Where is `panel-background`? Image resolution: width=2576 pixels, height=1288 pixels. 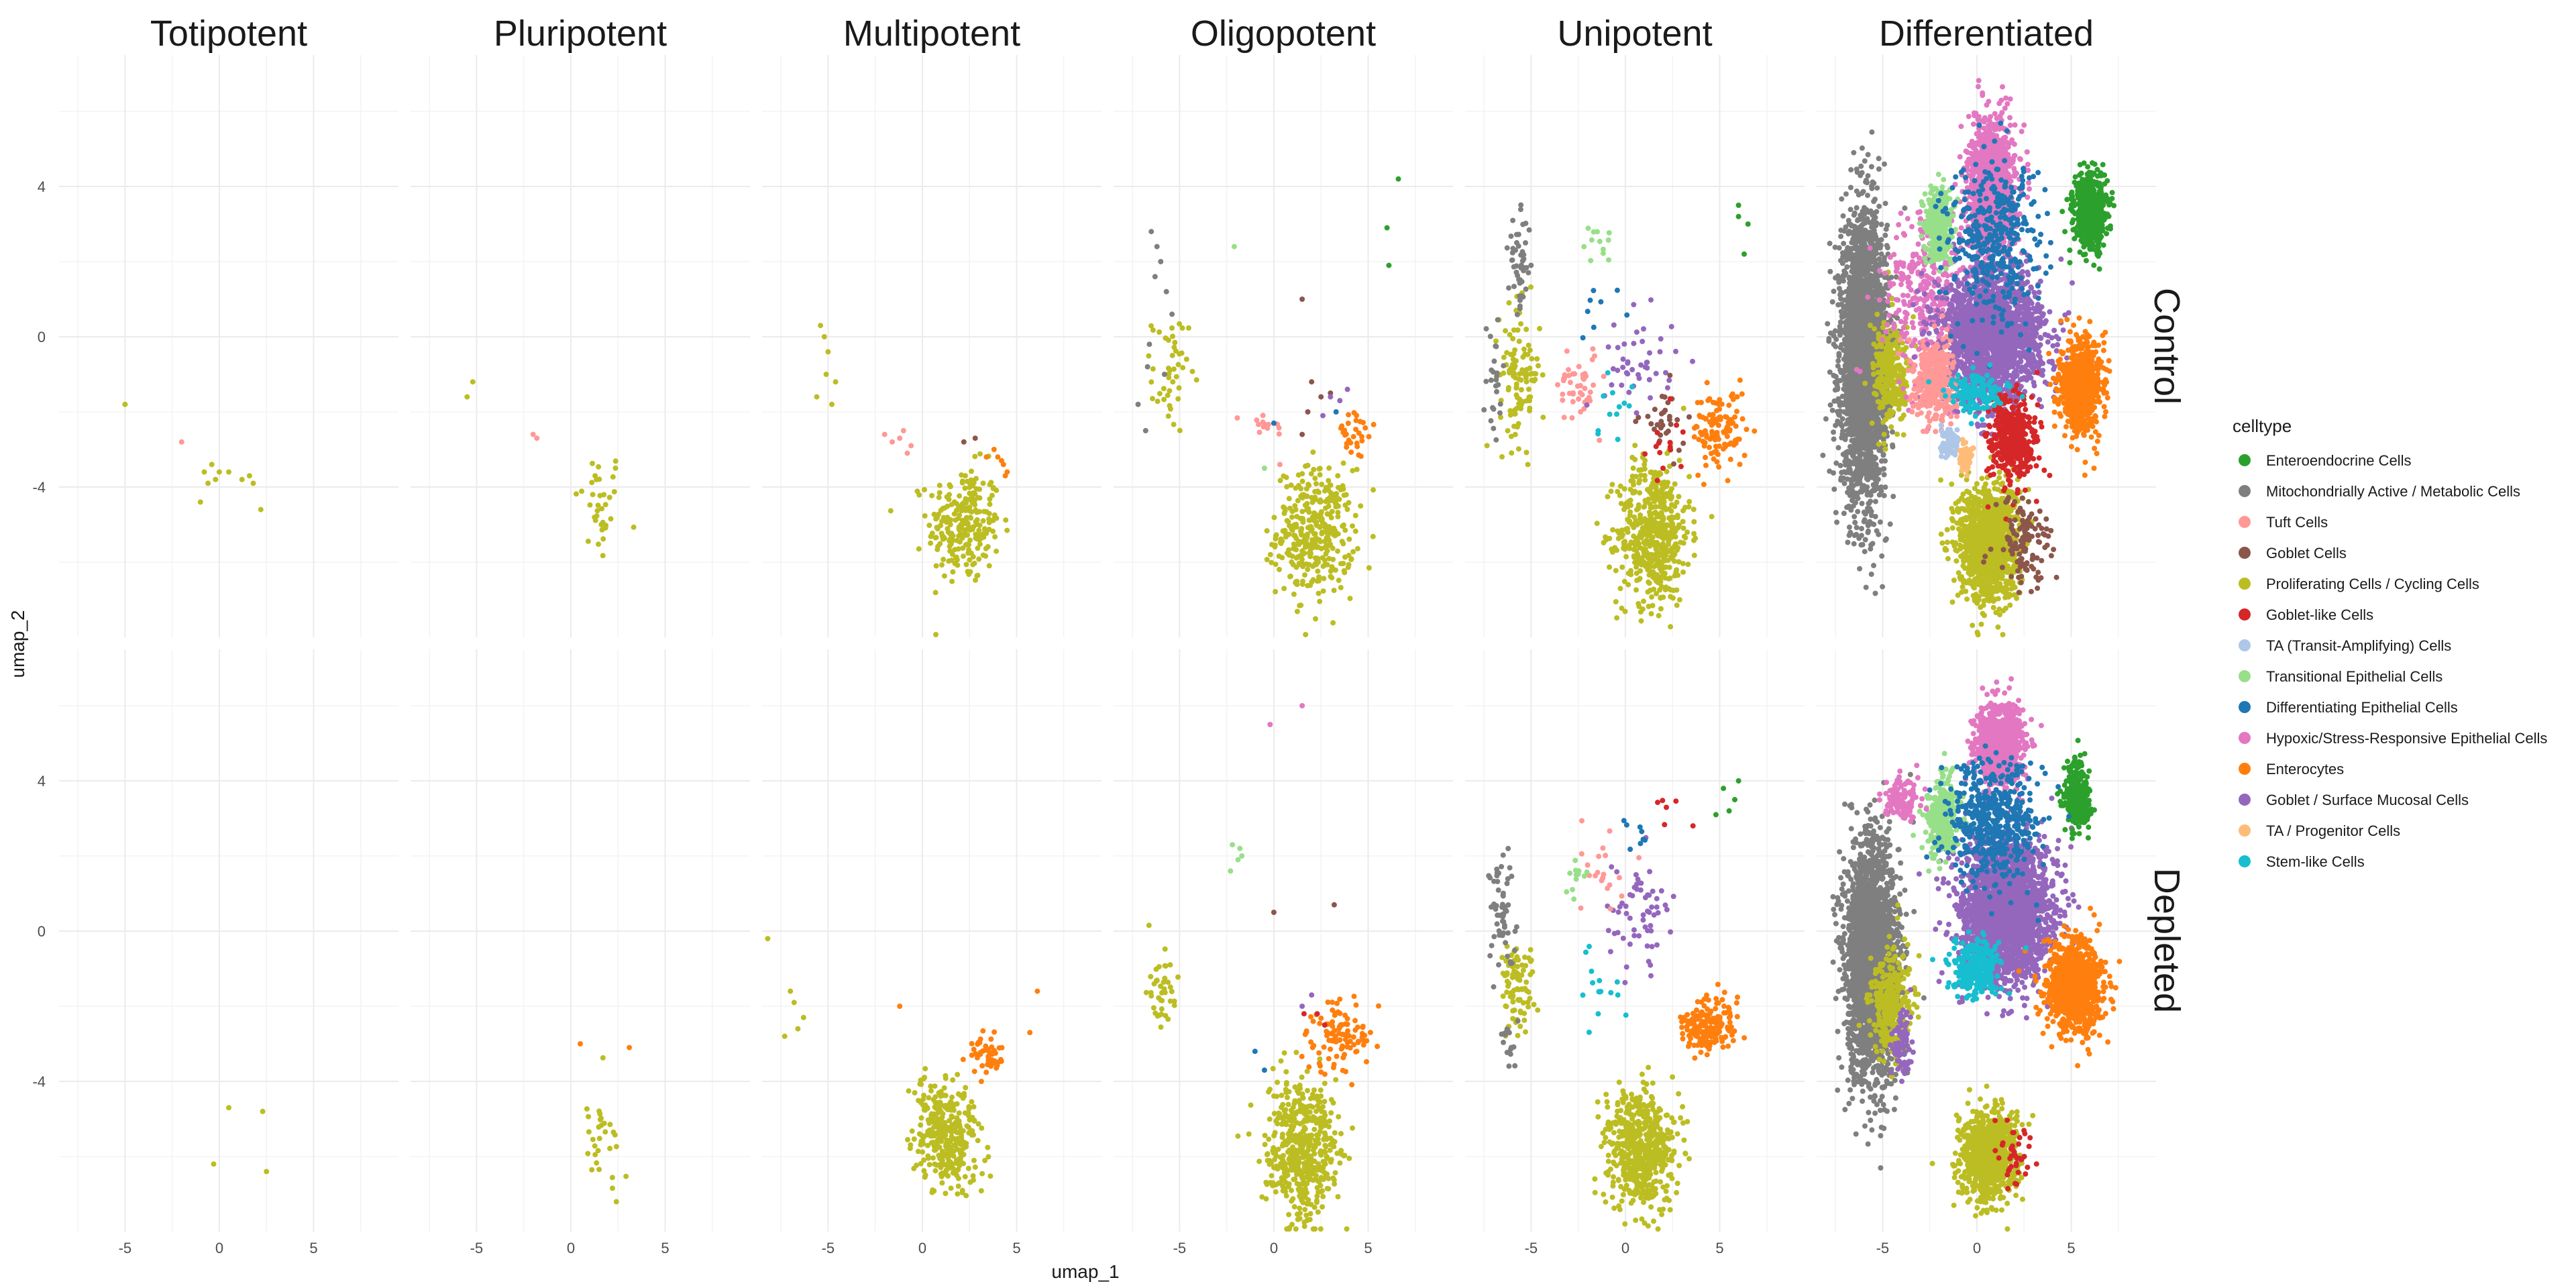
panel-background is located at coordinates (580, 940).